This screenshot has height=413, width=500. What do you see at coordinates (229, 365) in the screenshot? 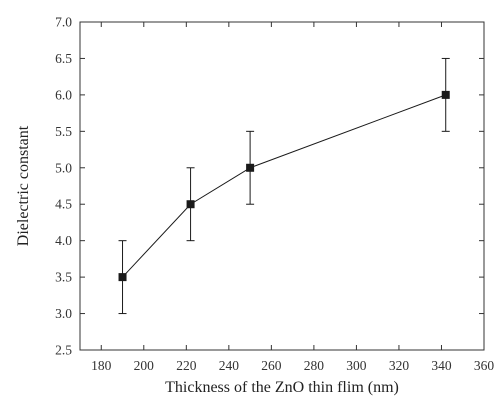
I see `x-tick-label: 240` at bounding box center [229, 365].